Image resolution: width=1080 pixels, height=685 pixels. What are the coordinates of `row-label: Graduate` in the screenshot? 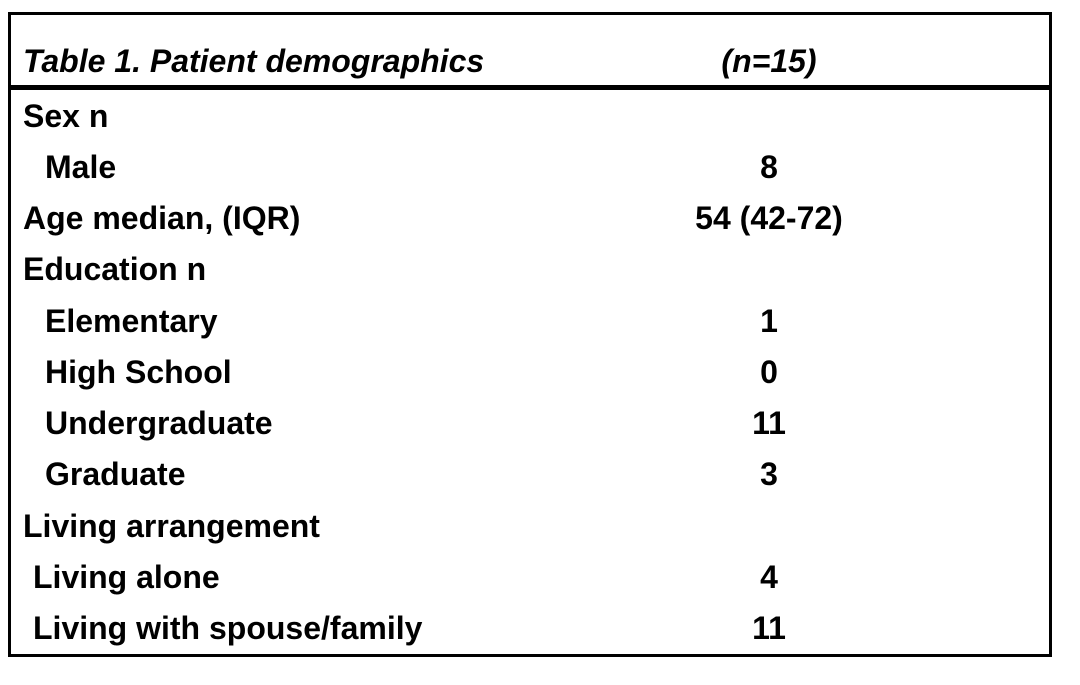 It's located at (115, 474).